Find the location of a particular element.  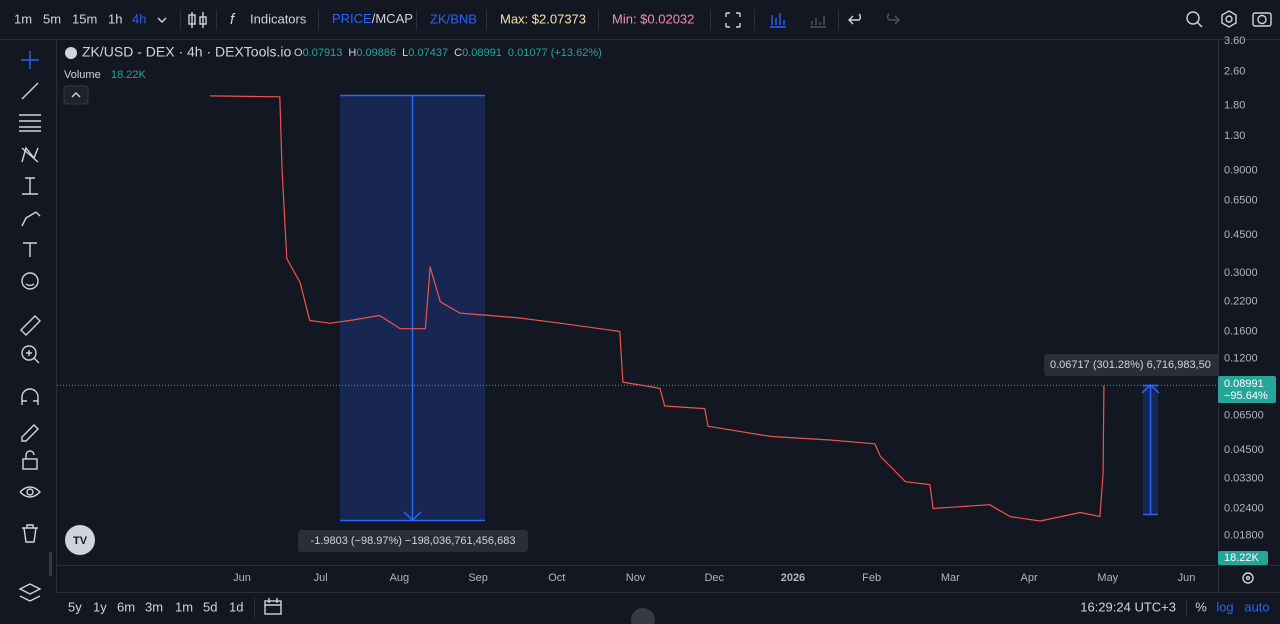

y-tick-label: 0.4500 is located at coordinates (1241, 235).